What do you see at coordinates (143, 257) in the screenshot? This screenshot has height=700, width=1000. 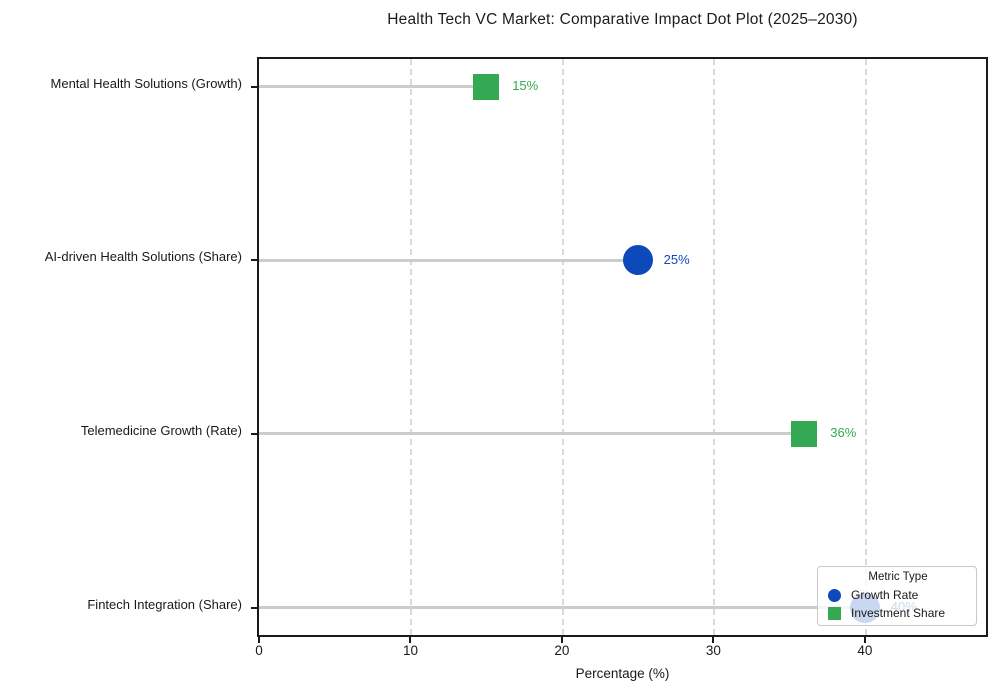 I see `category-label: AI-driven Health Solutions (Share)` at bounding box center [143, 257].